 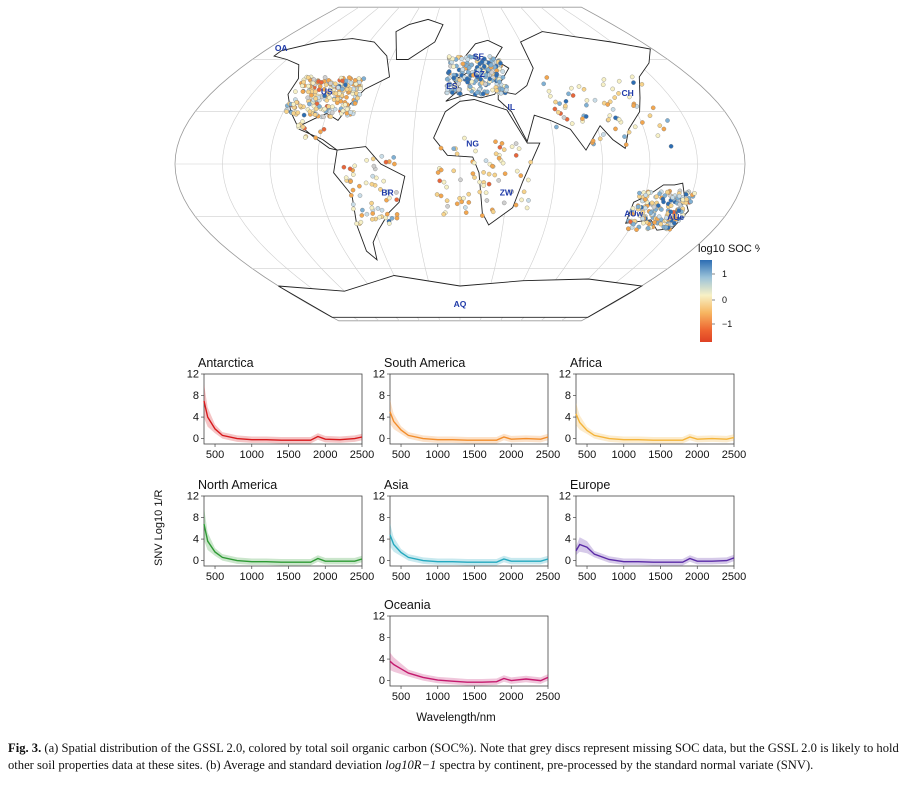 I want to click on region-label-ng: NG, so click(x=472, y=144).